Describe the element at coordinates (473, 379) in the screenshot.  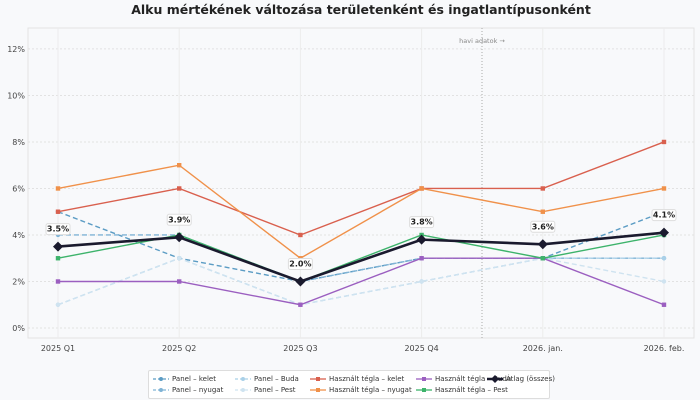
I see `legend-label: Használt tégla – Buda` at that location.